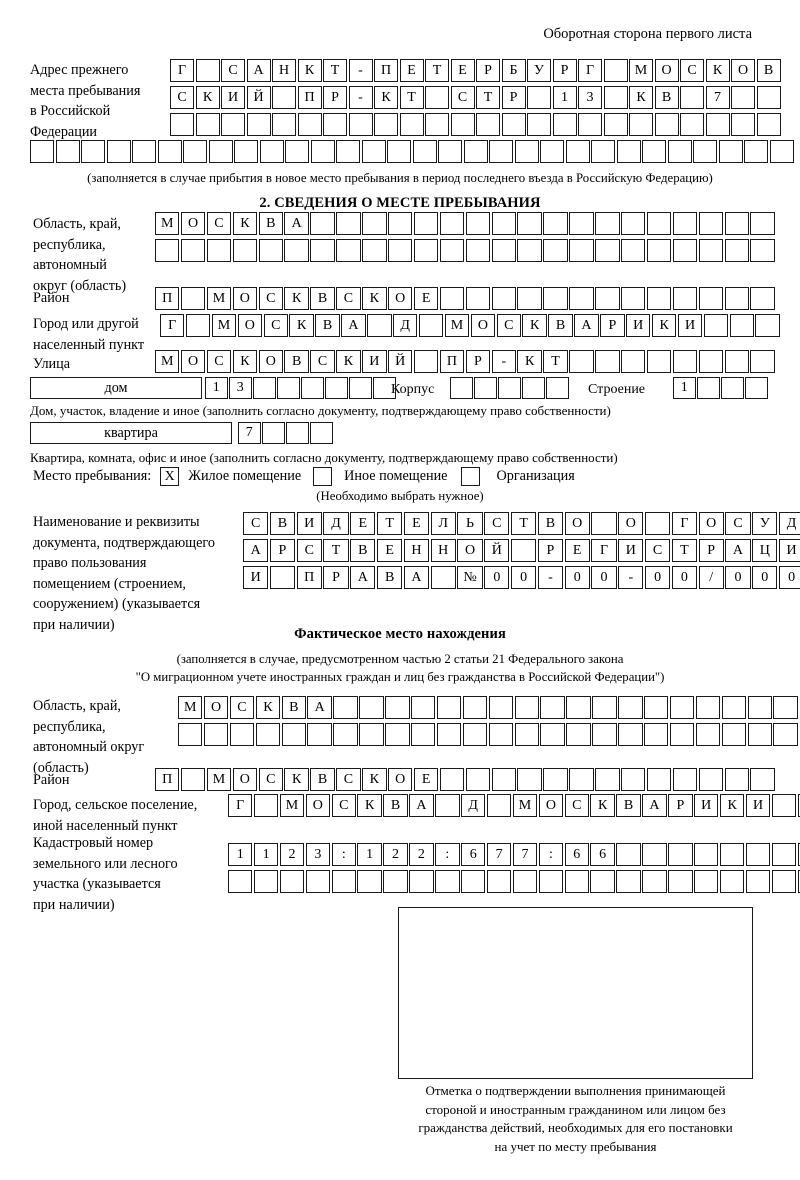  I want to click on stay-type-checkbox-organization, so click(471, 476).